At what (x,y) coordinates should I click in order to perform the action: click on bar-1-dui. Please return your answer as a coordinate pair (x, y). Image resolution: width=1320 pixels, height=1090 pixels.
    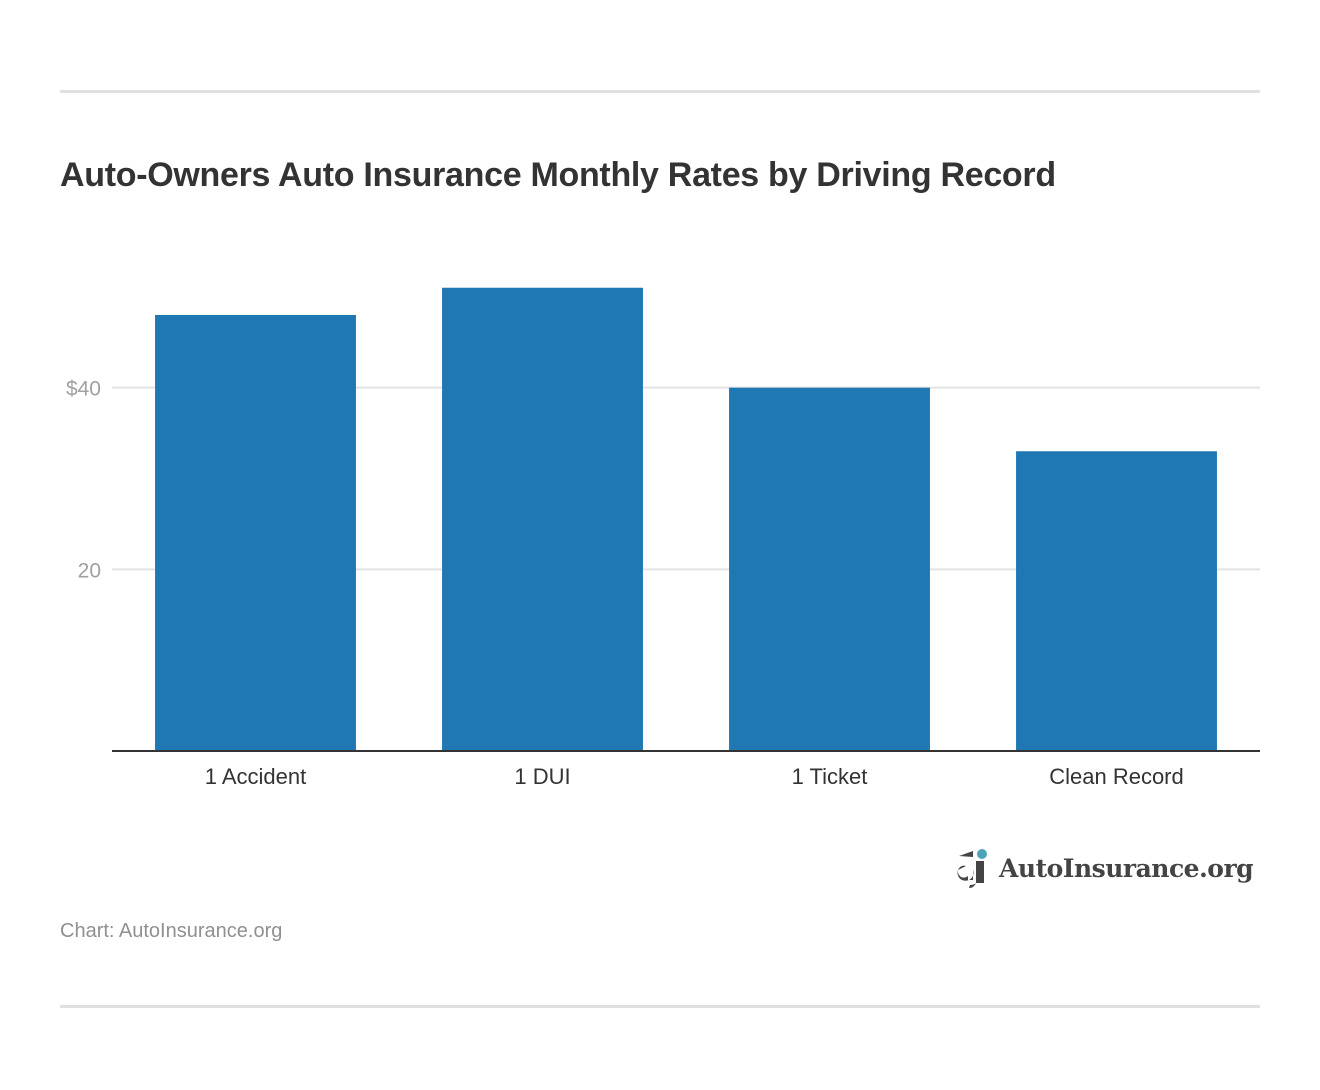
    Looking at the image, I should click on (542, 519).